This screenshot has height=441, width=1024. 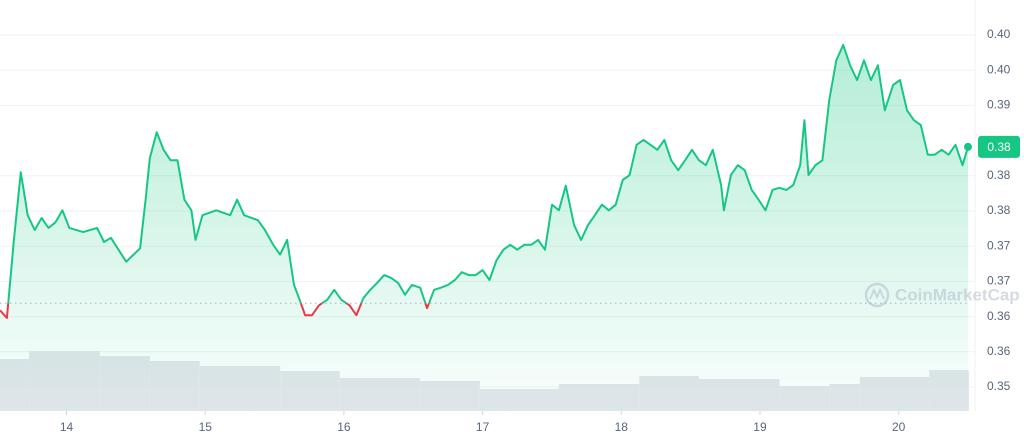 What do you see at coordinates (957, 294) in the screenshot?
I see `watermark-text: CoinMarketCap` at bounding box center [957, 294].